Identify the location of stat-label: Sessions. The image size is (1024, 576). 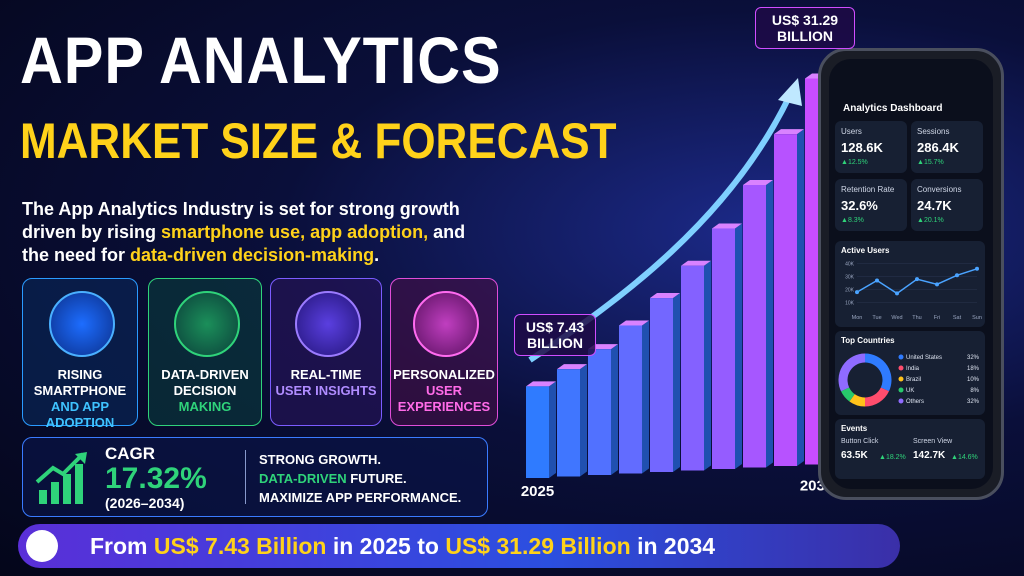
(933, 131).